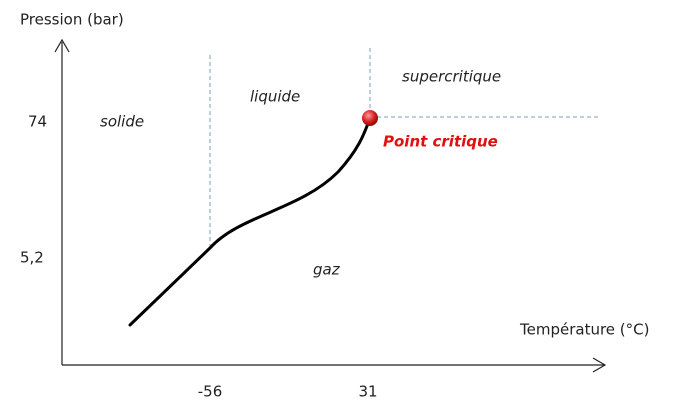 This screenshot has height=406, width=692. I want to click on y-axis-label: Pression (bar), so click(72, 20).